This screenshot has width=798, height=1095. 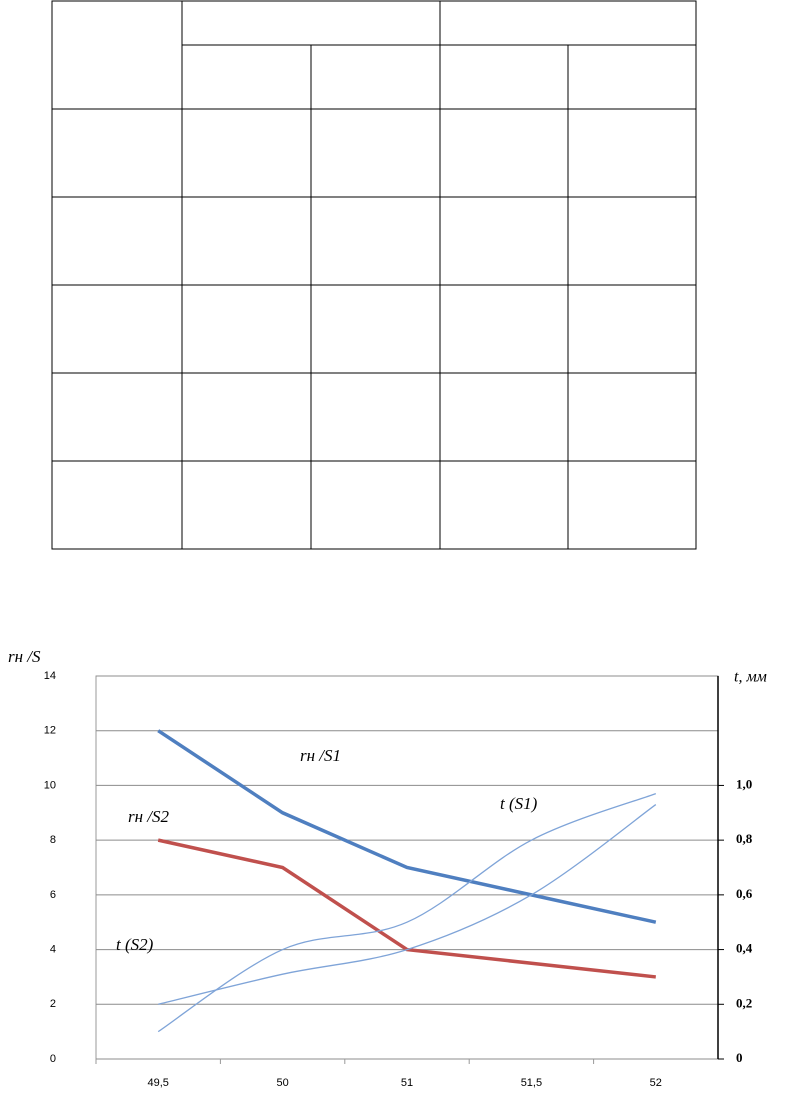 What do you see at coordinates (656, 1083) in the screenshot?
I see `x-tick-label: 52` at bounding box center [656, 1083].